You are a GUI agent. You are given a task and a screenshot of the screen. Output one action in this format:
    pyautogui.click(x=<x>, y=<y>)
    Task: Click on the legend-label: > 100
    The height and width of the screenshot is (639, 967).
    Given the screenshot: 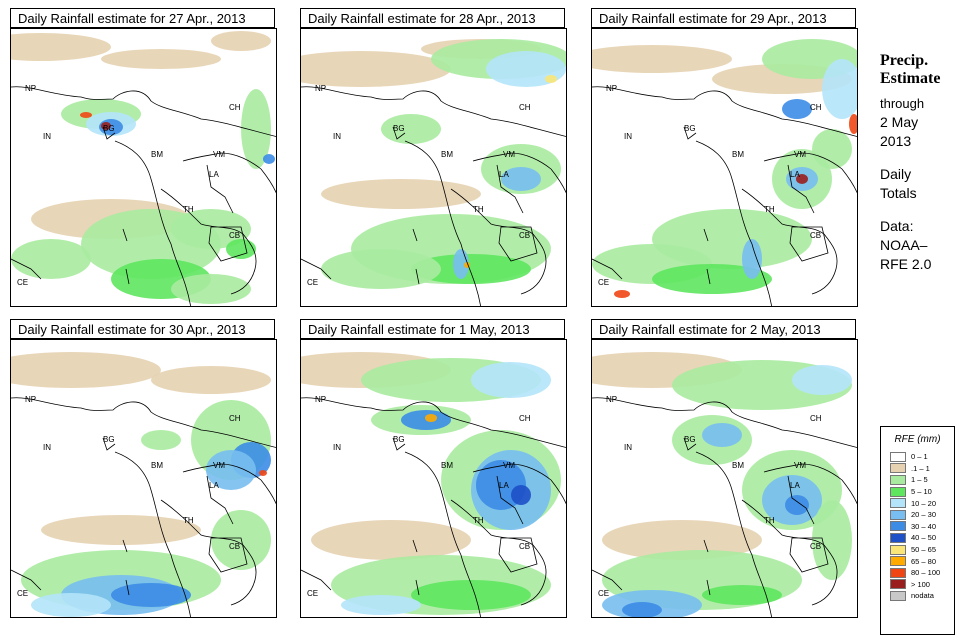 What is the action you would take?
    pyautogui.click(x=920, y=584)
    